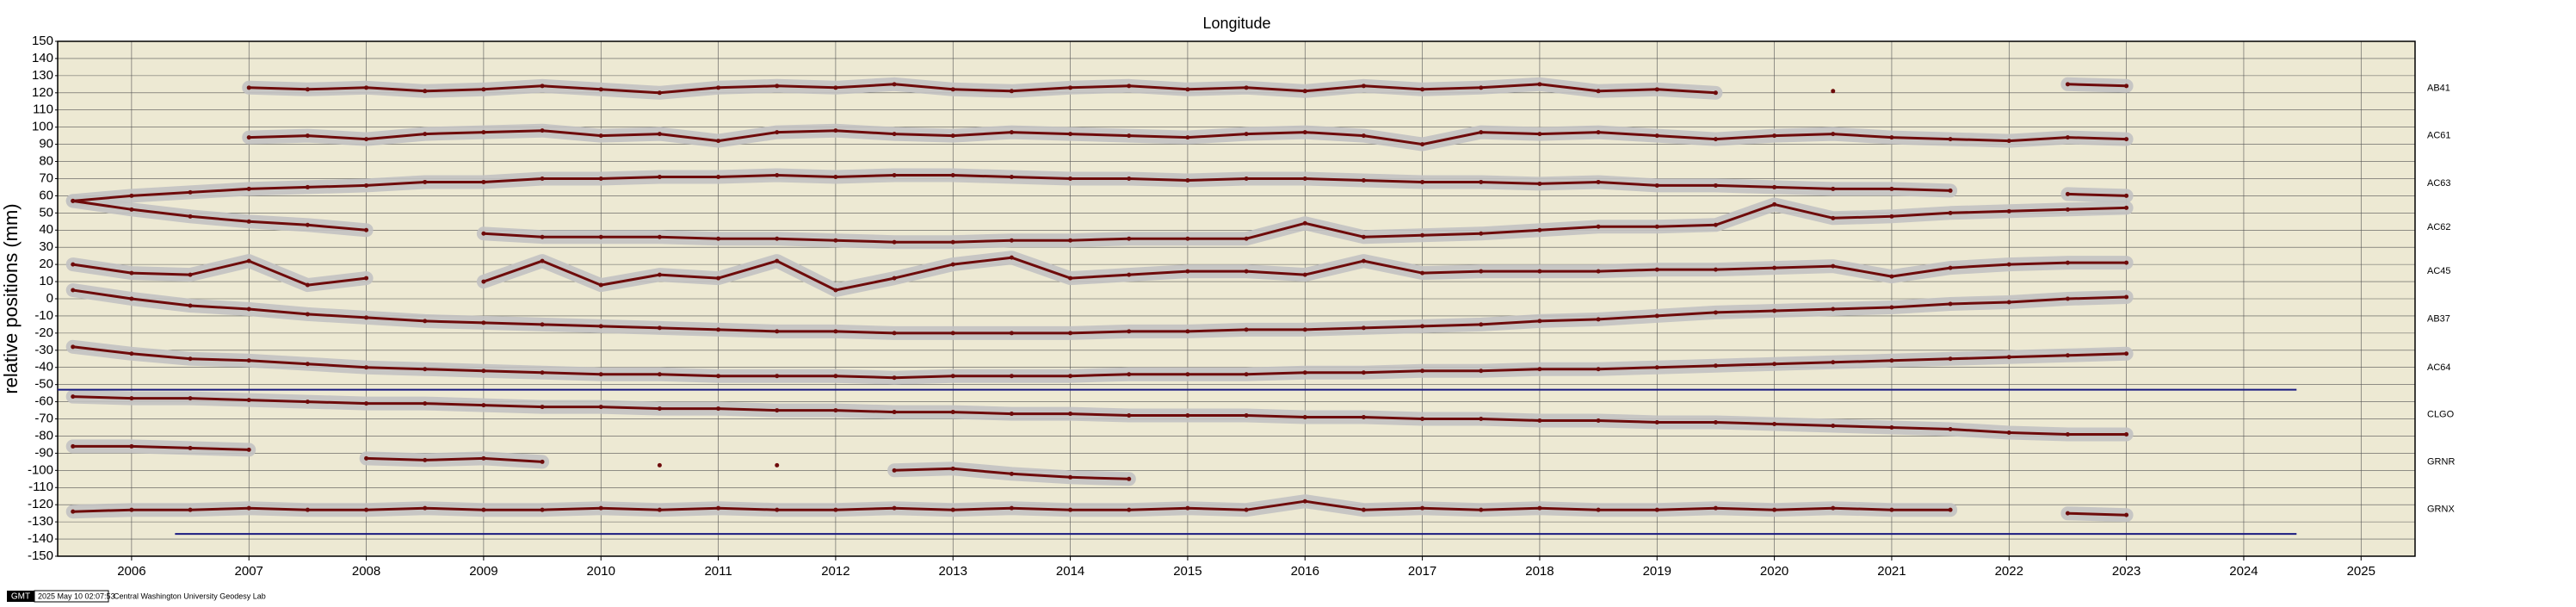 This screenshot has width=2576, height=607. Describe the element at coordinates (43, 350) in the screenshot. I see `y-tick-label: -30` at that location.